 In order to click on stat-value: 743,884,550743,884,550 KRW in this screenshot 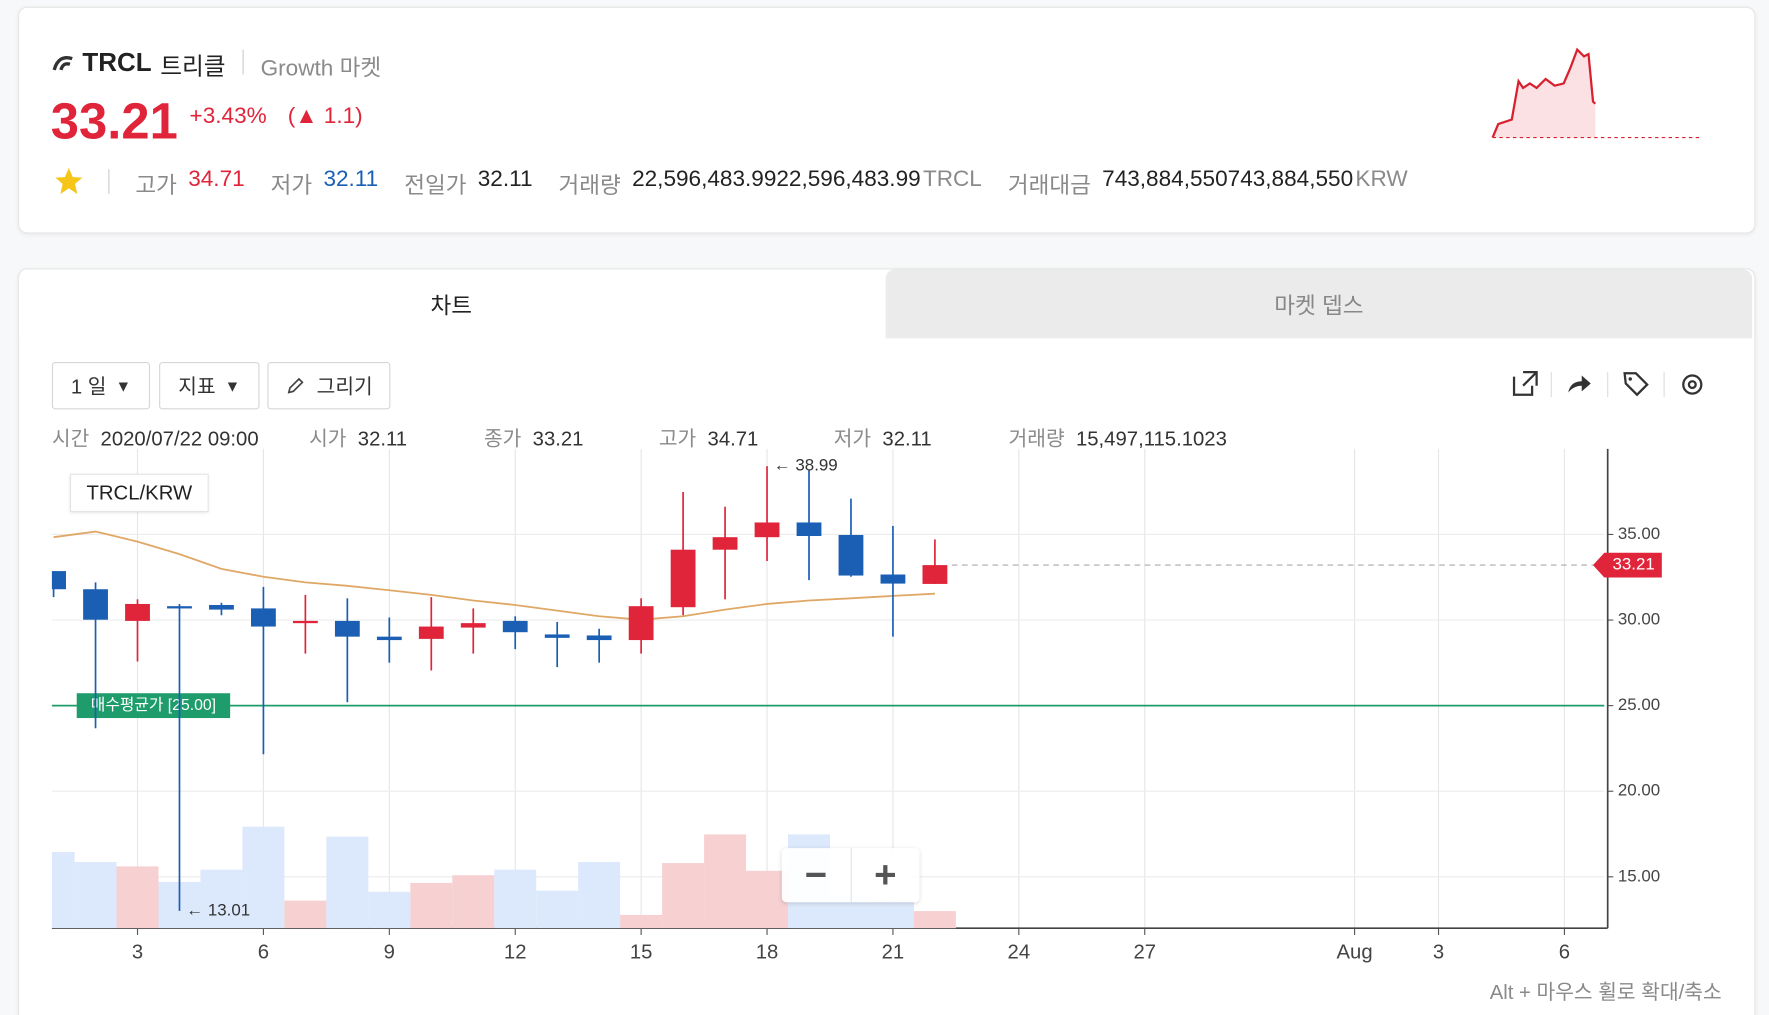, I will do `click(1255, 179)`.